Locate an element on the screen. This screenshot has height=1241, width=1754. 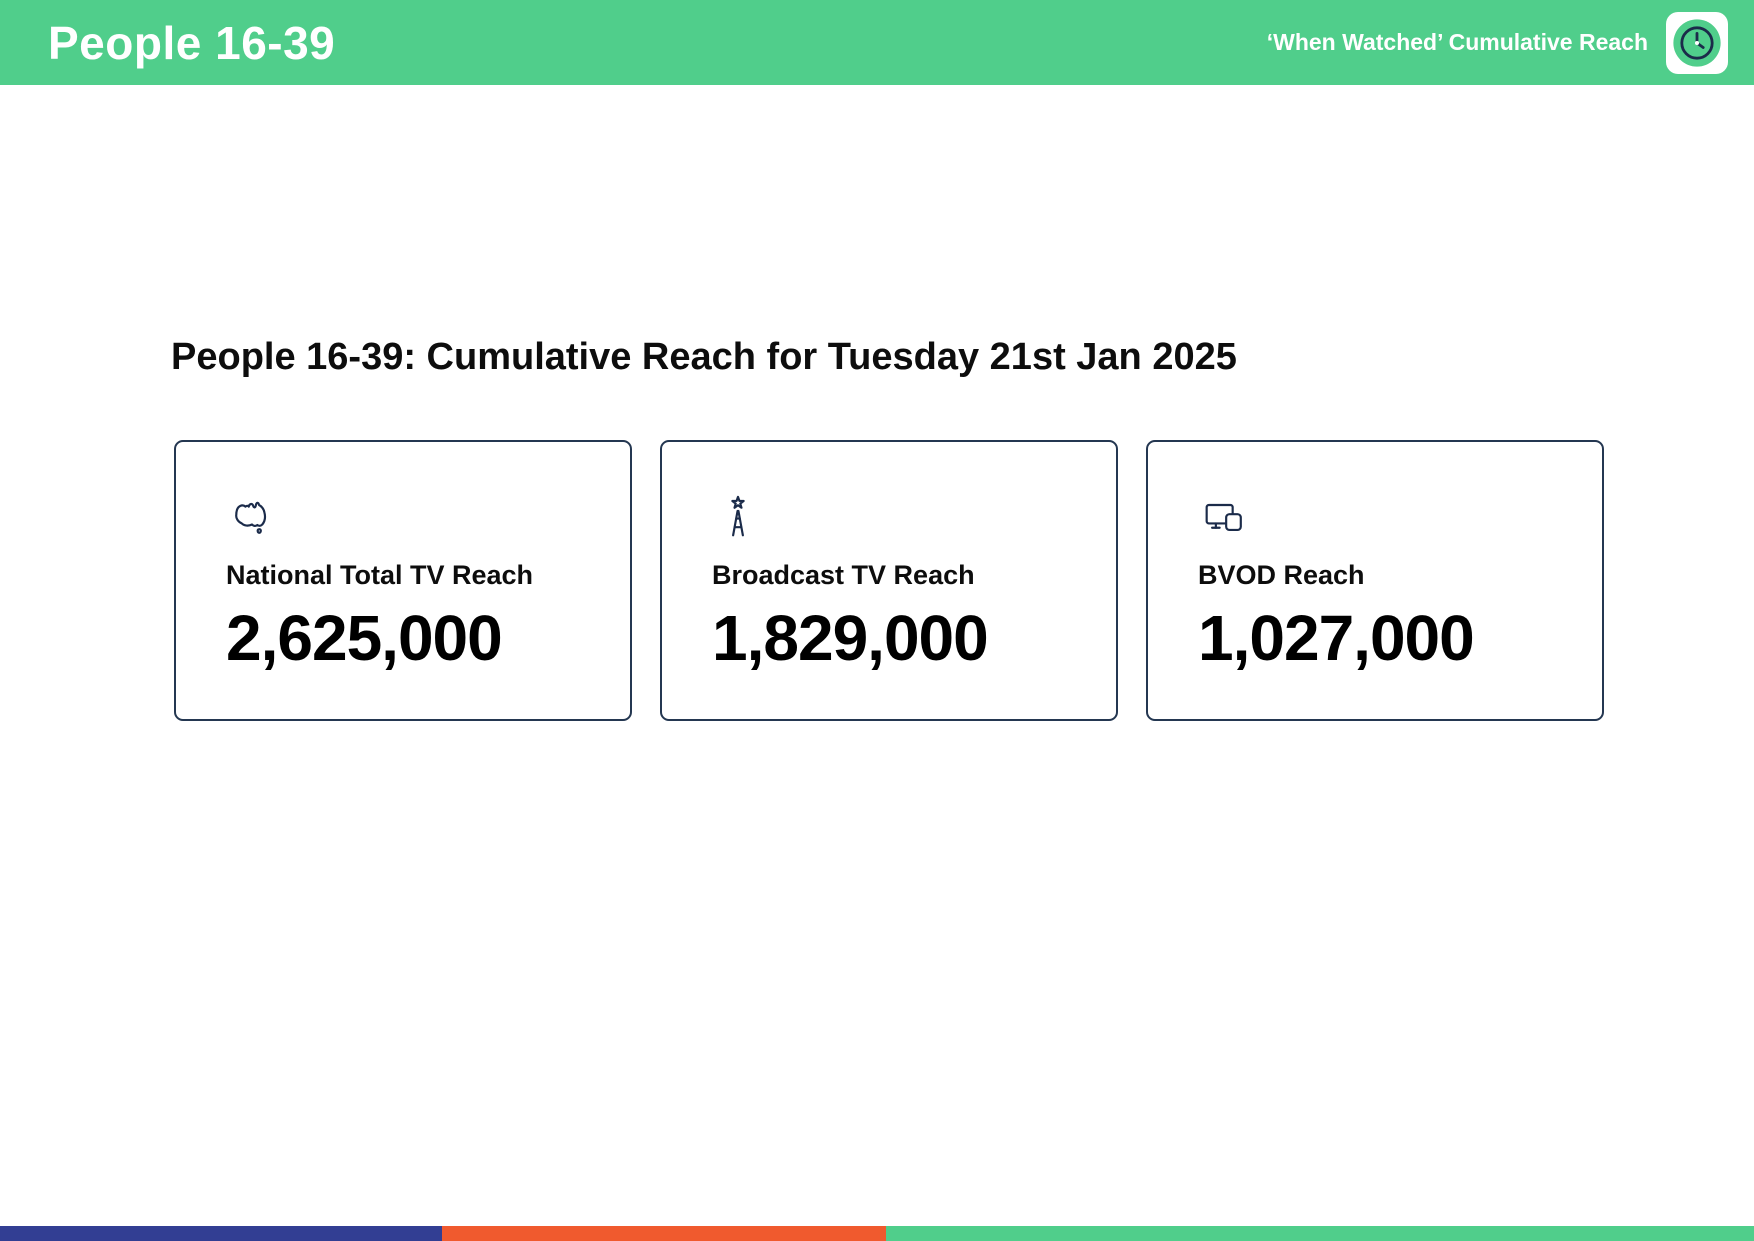
card-broadcast-tv-reach: Broadcast TV Reach 1,829,000 is located at coordinates (889, 580).